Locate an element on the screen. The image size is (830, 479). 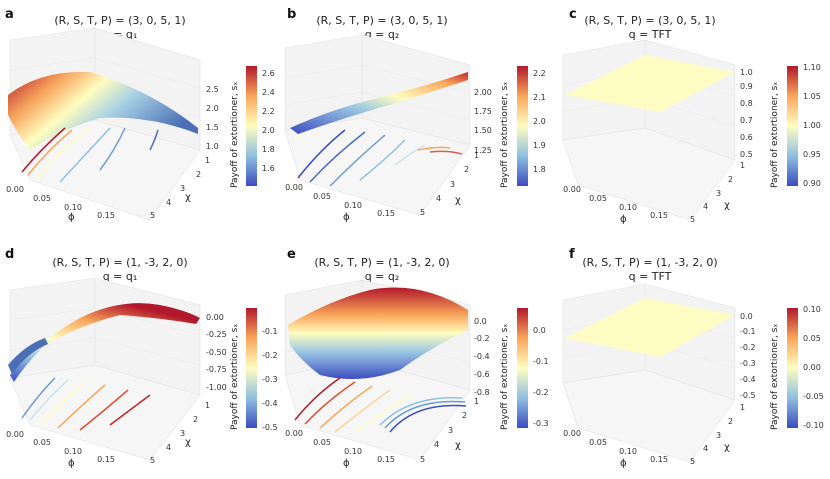
z-tick: -0.6 is located at coordinates (482, 374).